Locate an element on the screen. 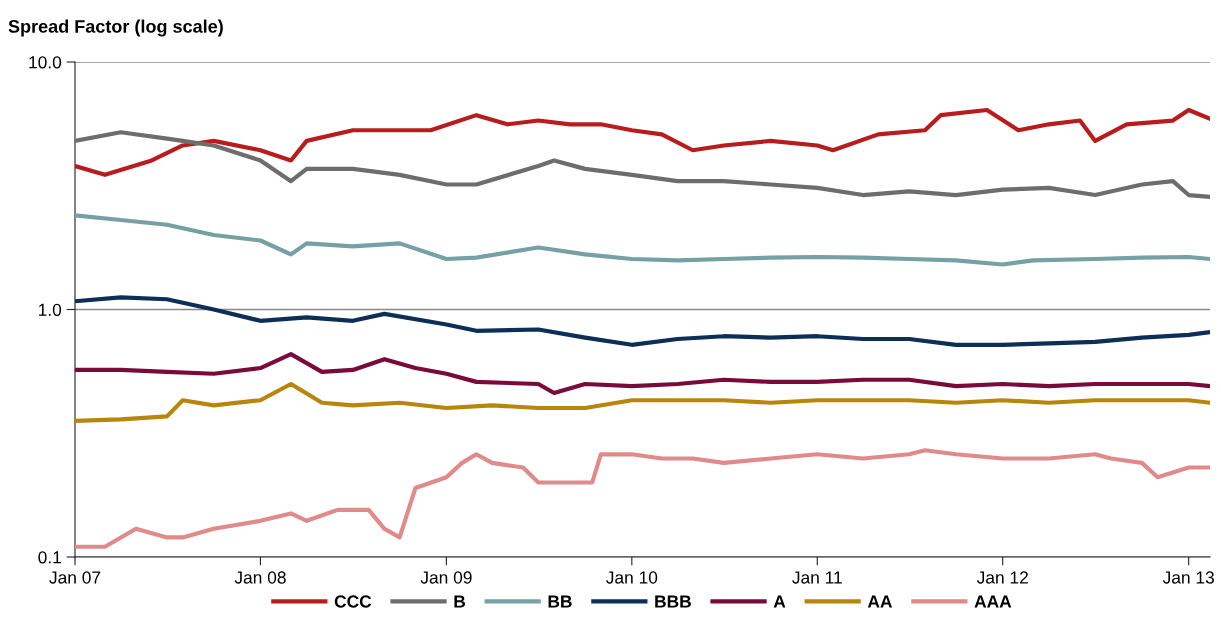 The width and height of the screenshot is (1221, 624). legend-label: A is located at coordinates (779, 601).